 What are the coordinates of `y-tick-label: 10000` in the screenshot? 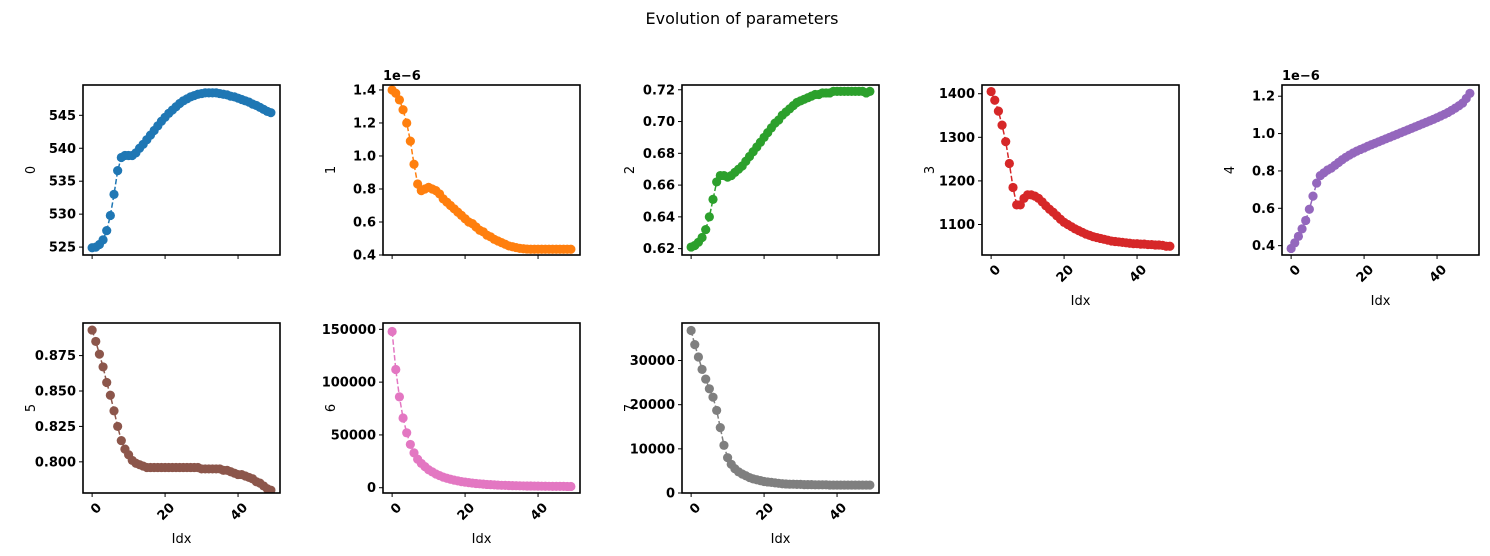 It's located at (652, 449).